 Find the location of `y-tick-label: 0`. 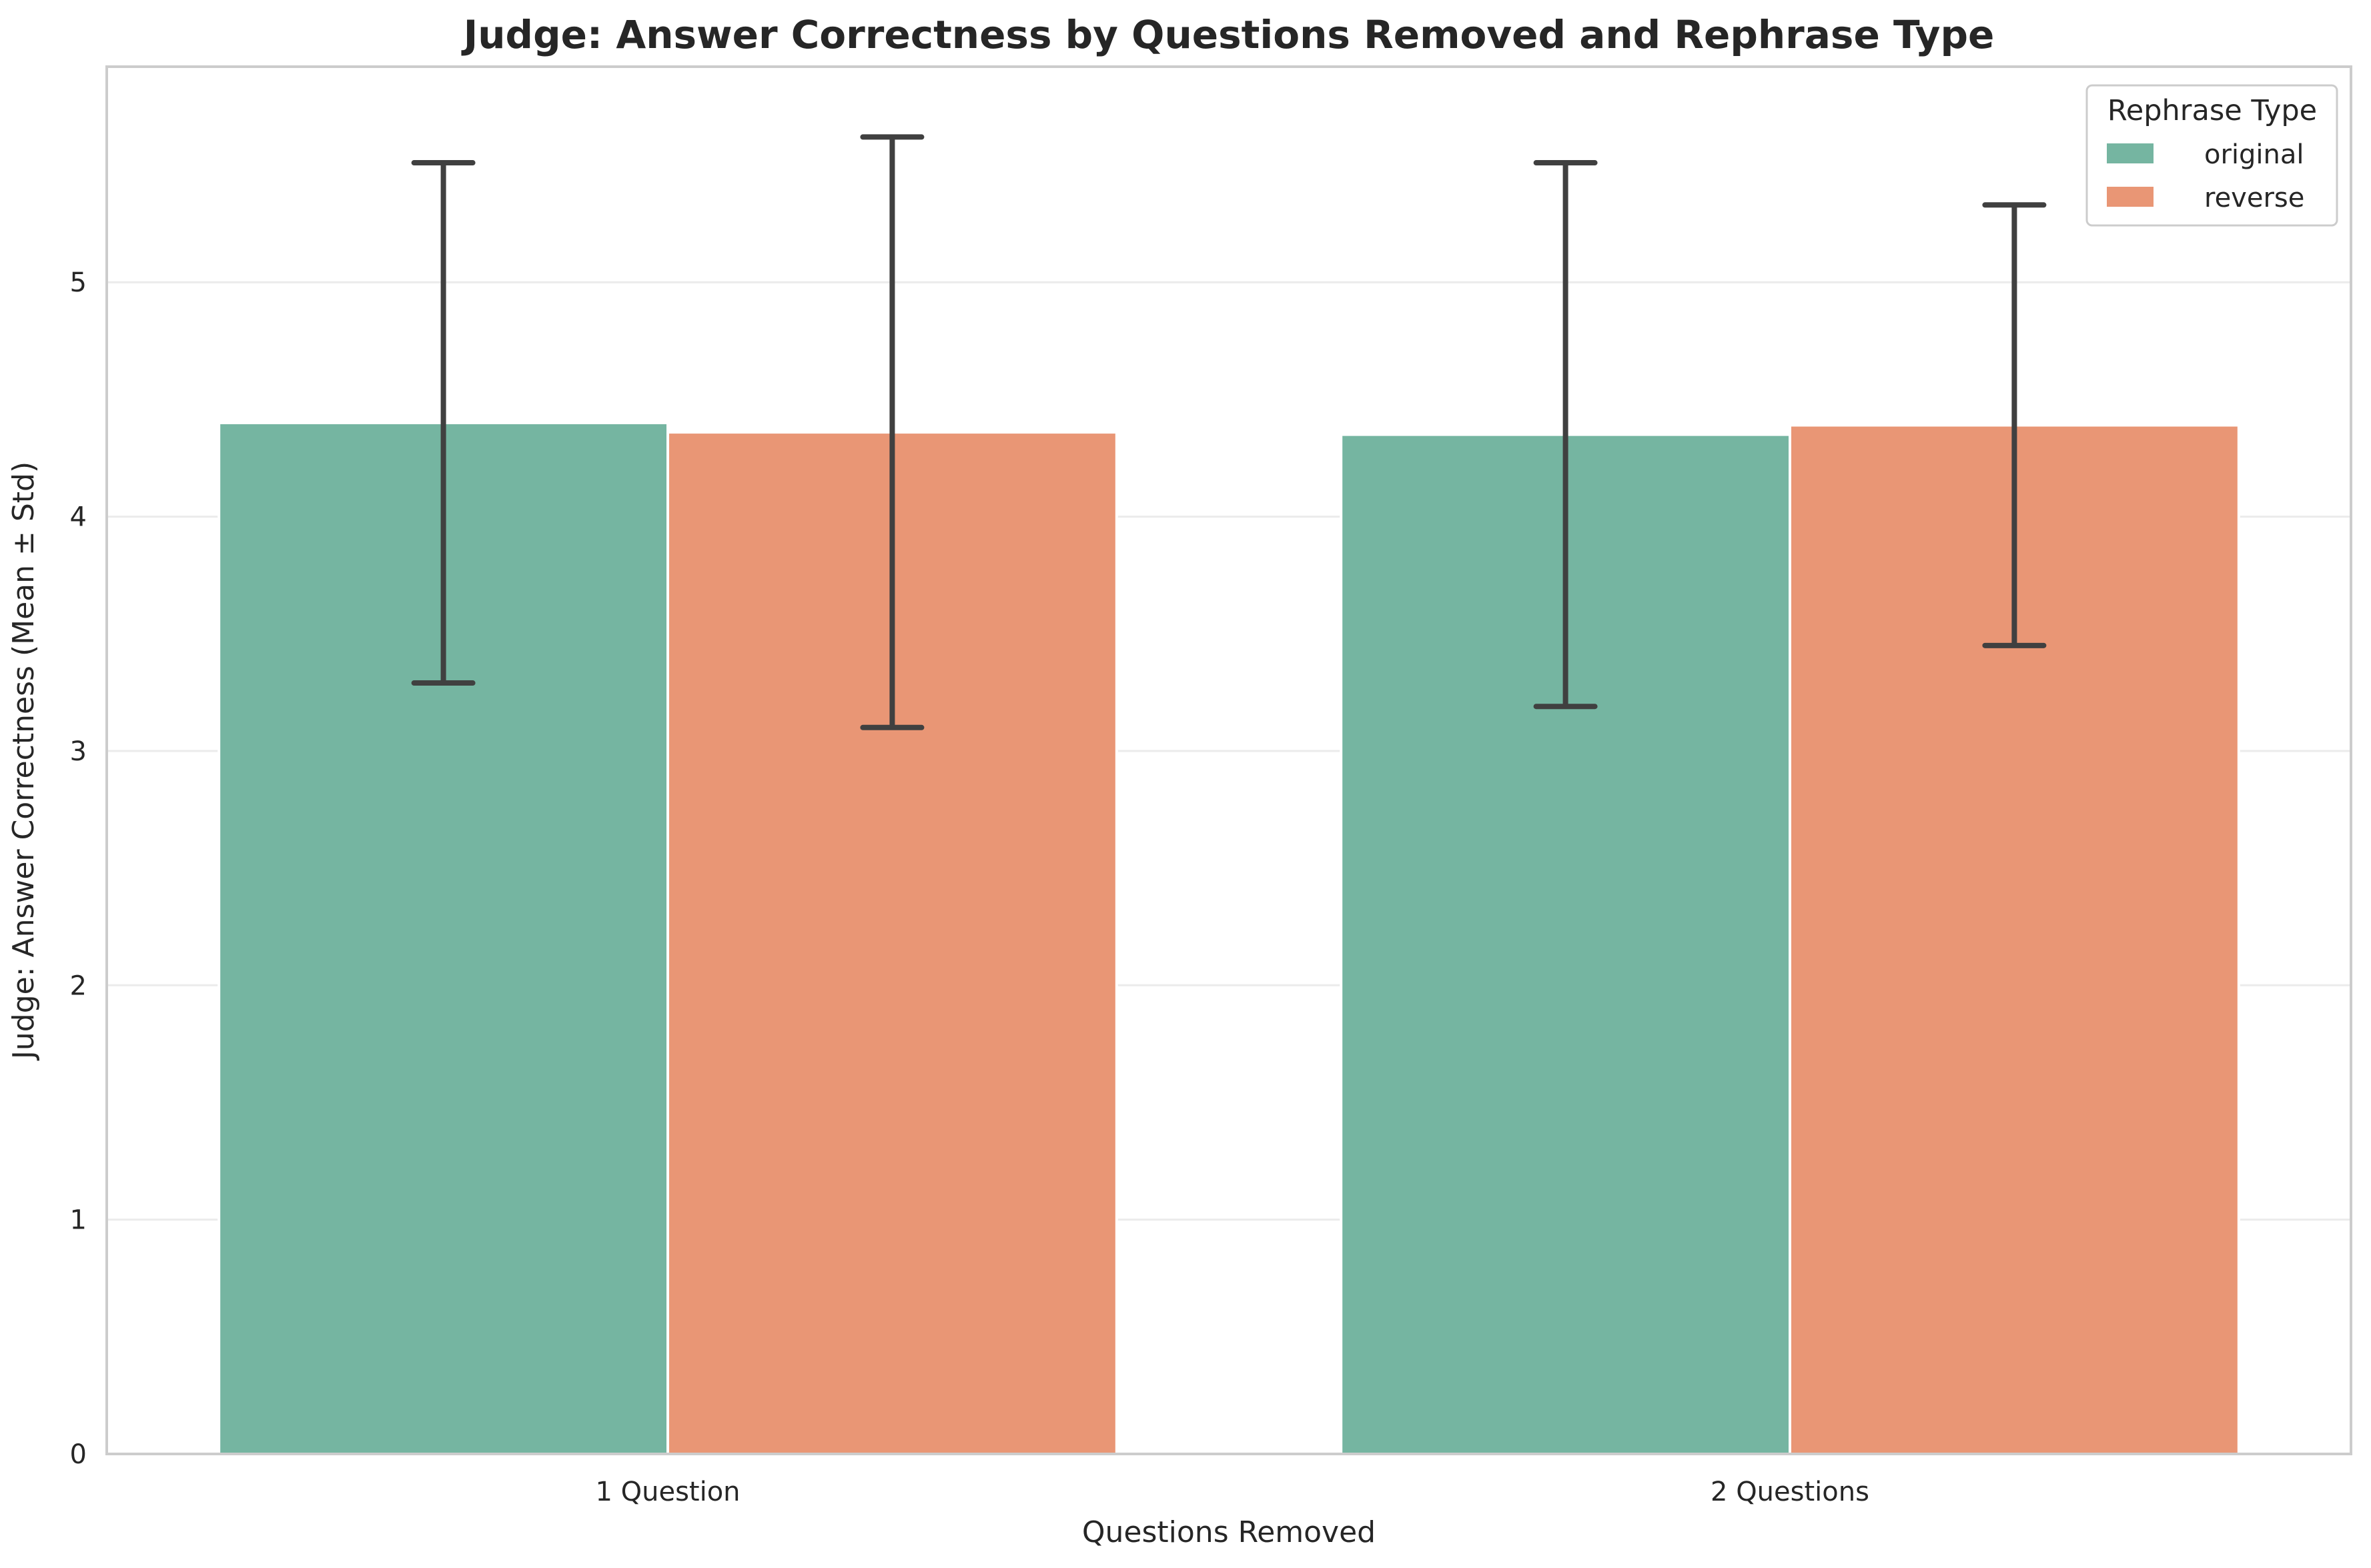

y-tick-label: 0 is located at coordinates (78, 1454).